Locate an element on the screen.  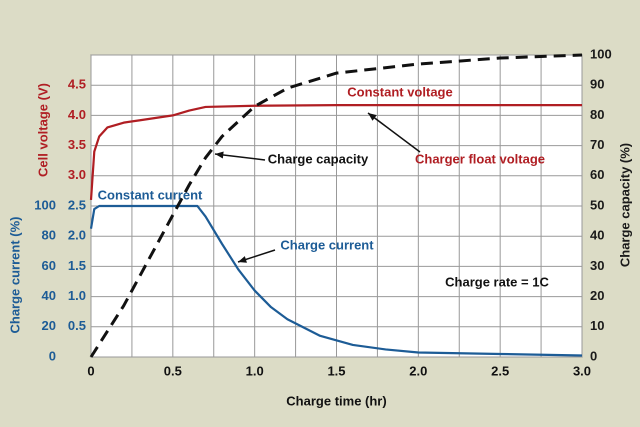
y-tick-label: 2.5 is located at coordinates (77, 204).